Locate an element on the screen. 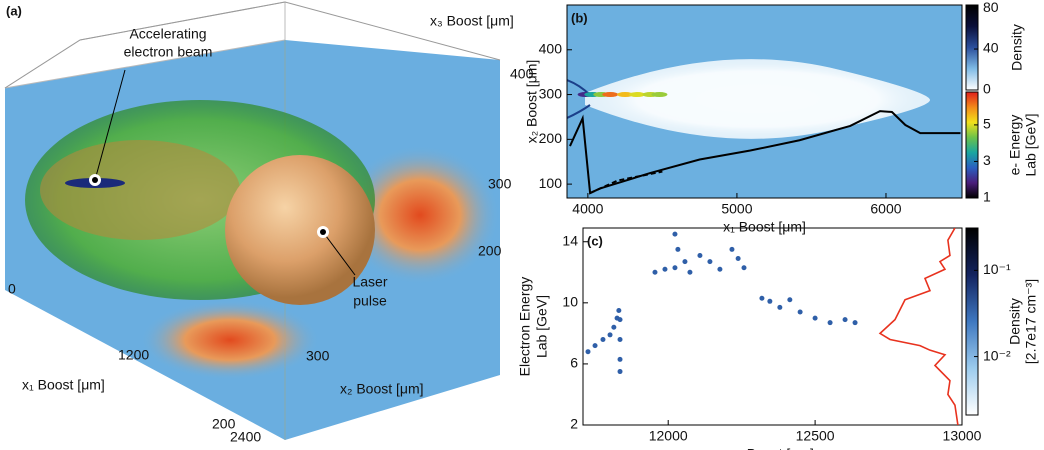 The width and height of the screenshot is (1044, 450). y-tick-label: 200 is located at coordinates (551, 138).